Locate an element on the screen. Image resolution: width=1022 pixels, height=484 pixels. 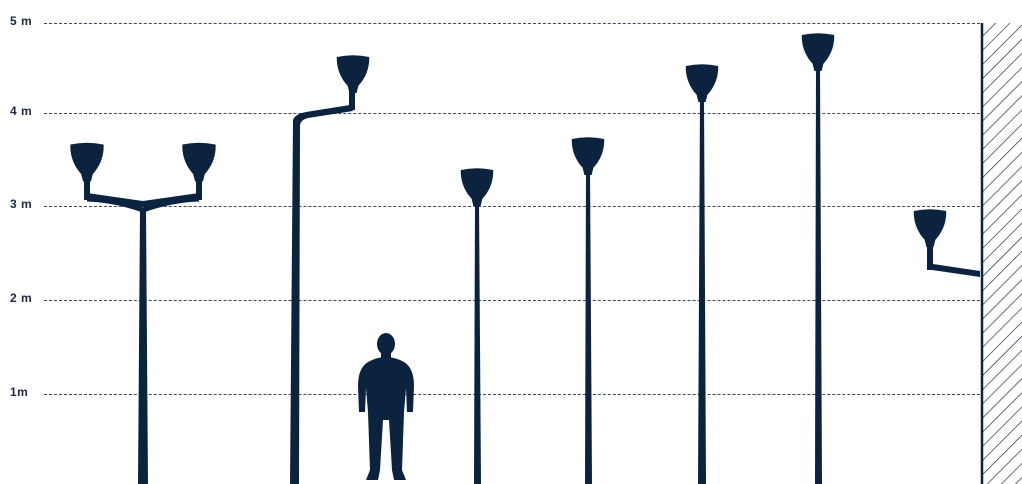
scale-label-4m: 4 m is located at coordinates (21, 111).